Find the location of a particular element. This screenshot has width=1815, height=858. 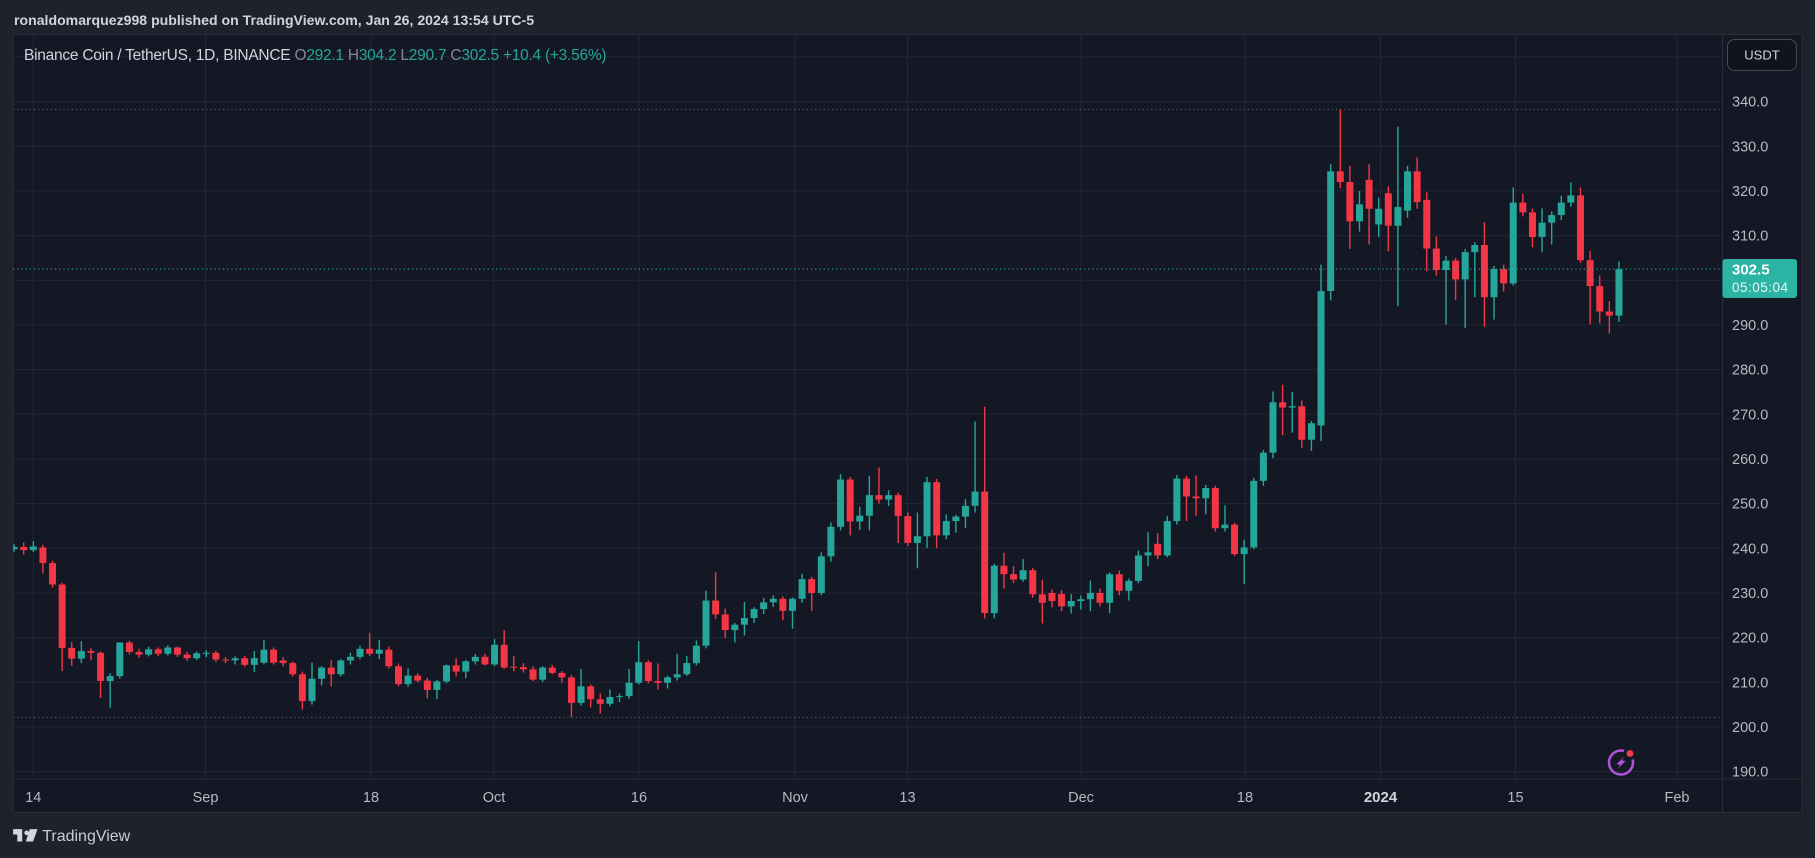

svg-text: 14 is located at coordinates (33, 798).